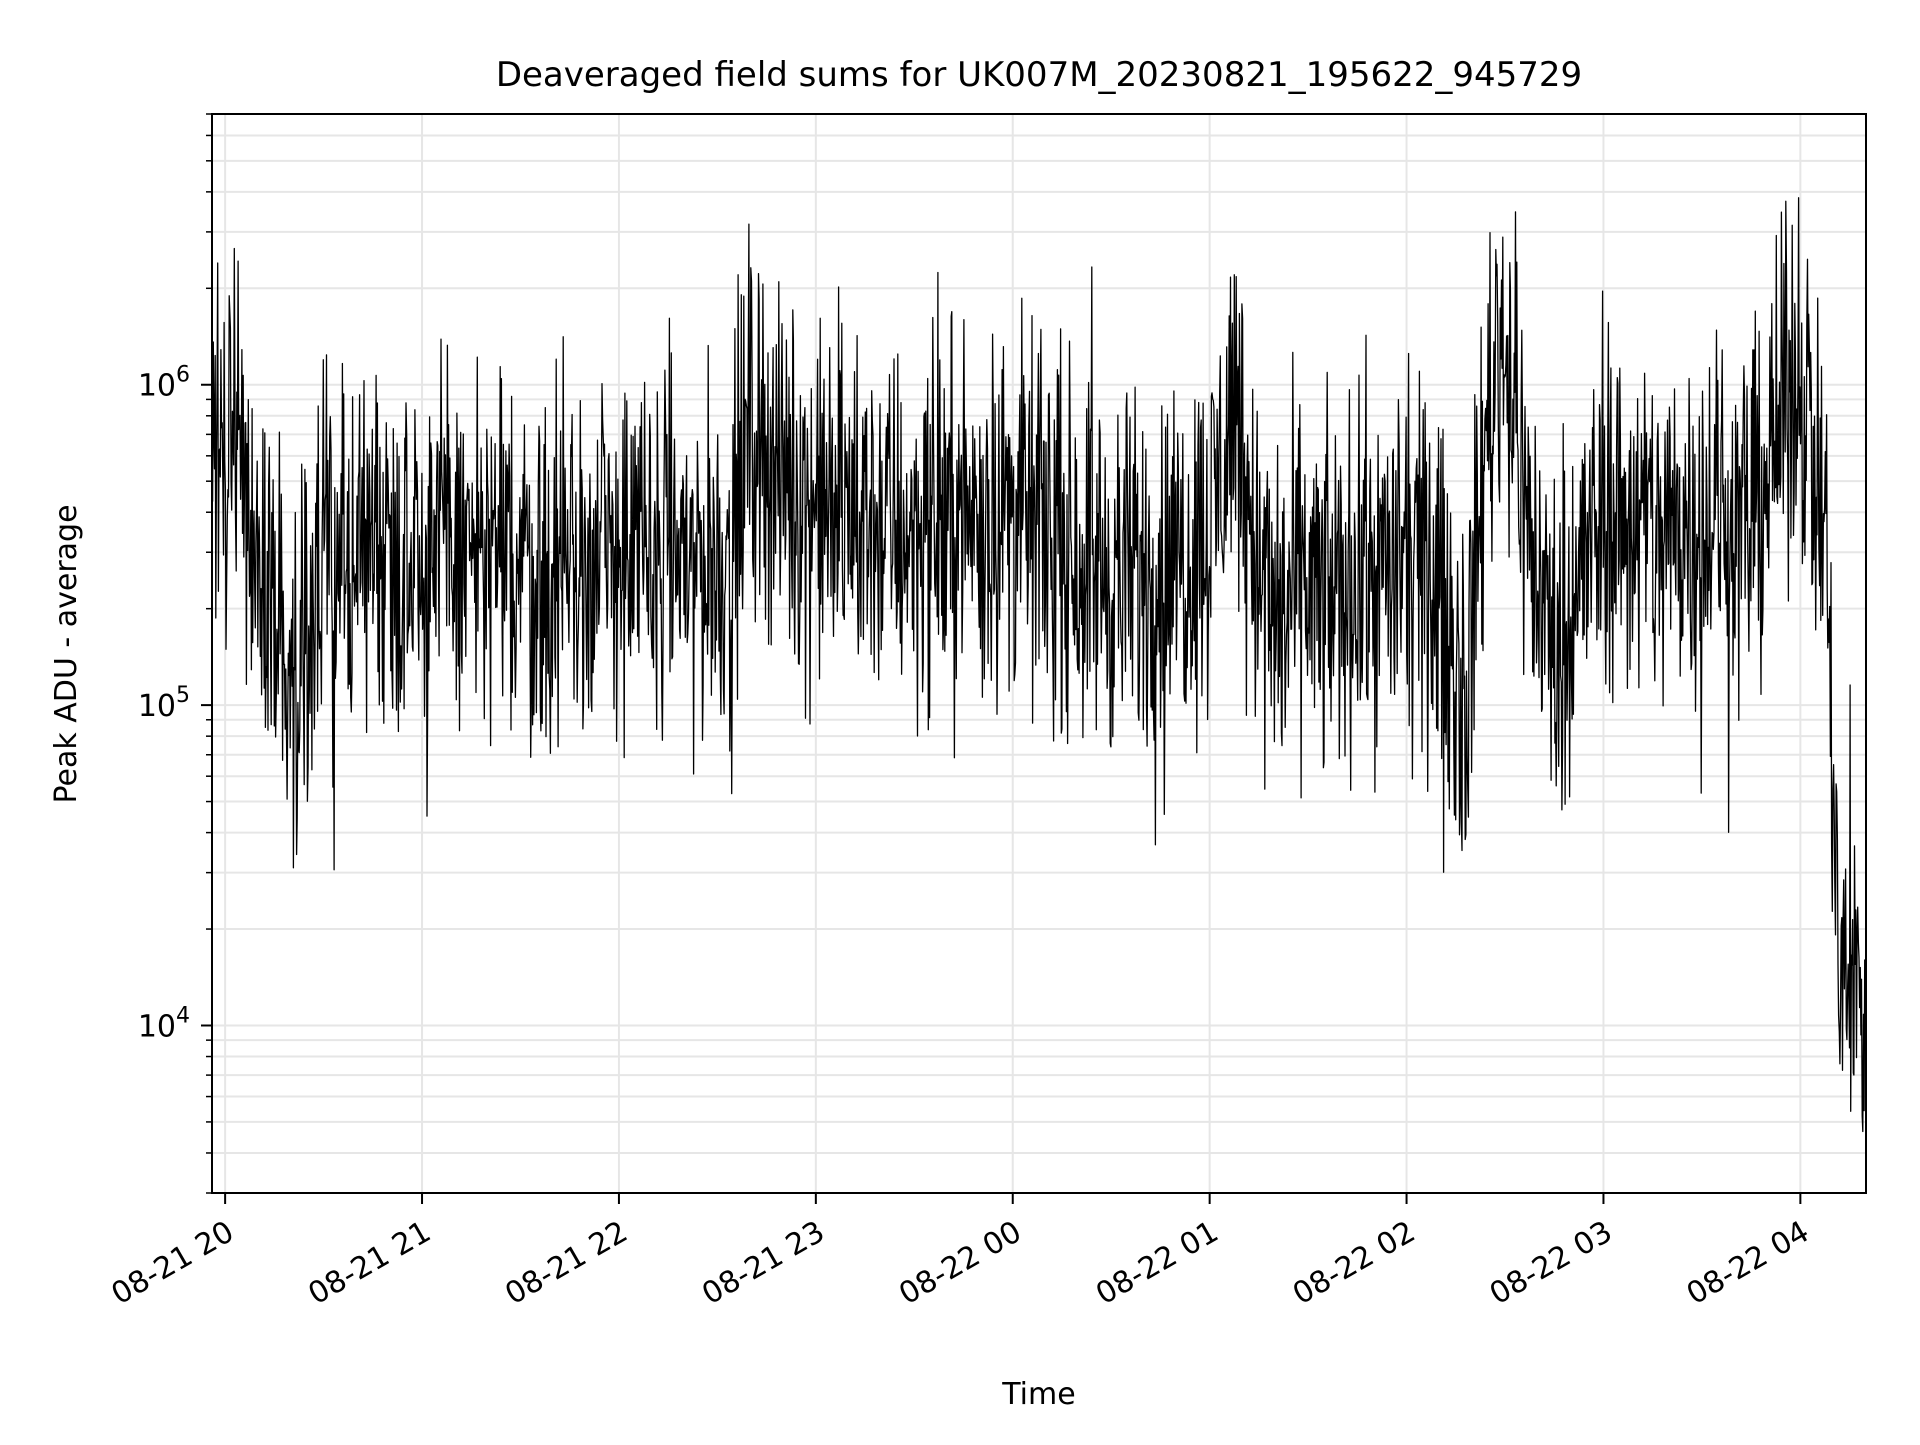  Describe the element at coordinates (66, 653) in the screenshot. I see `y-axis-label: Peak ADU - average` at that location.